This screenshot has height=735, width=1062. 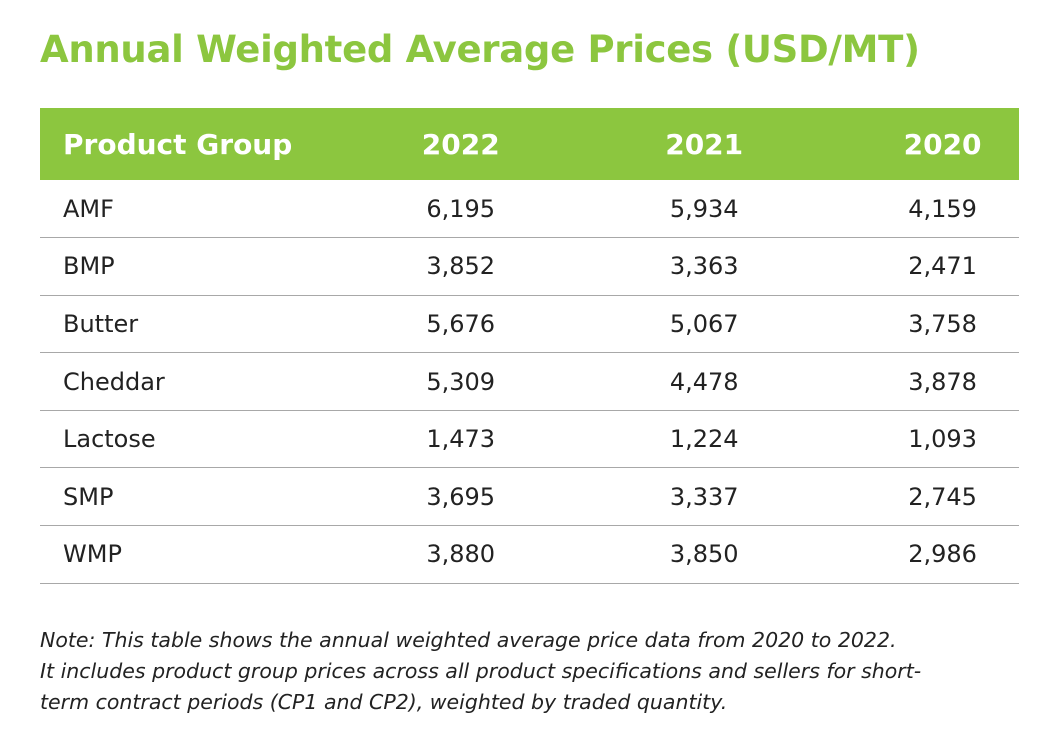 I want to click on table-row: Butter 5,676 5,067 3,758, so click(x=529, y=324).